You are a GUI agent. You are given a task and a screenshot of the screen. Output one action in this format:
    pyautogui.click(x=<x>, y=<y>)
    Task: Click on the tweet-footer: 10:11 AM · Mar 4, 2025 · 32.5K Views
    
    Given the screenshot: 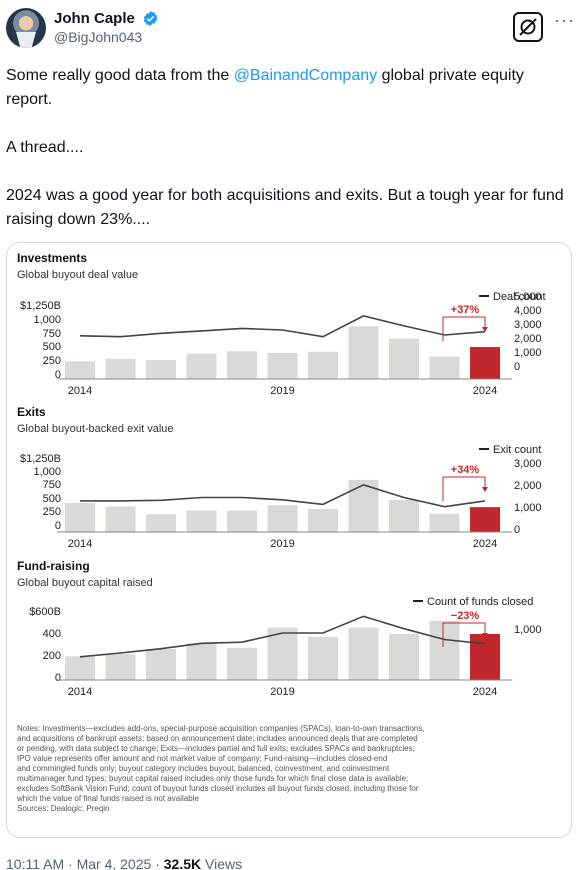 What is the action you would take?
    pyautogui.click(x=124, y=863)
    